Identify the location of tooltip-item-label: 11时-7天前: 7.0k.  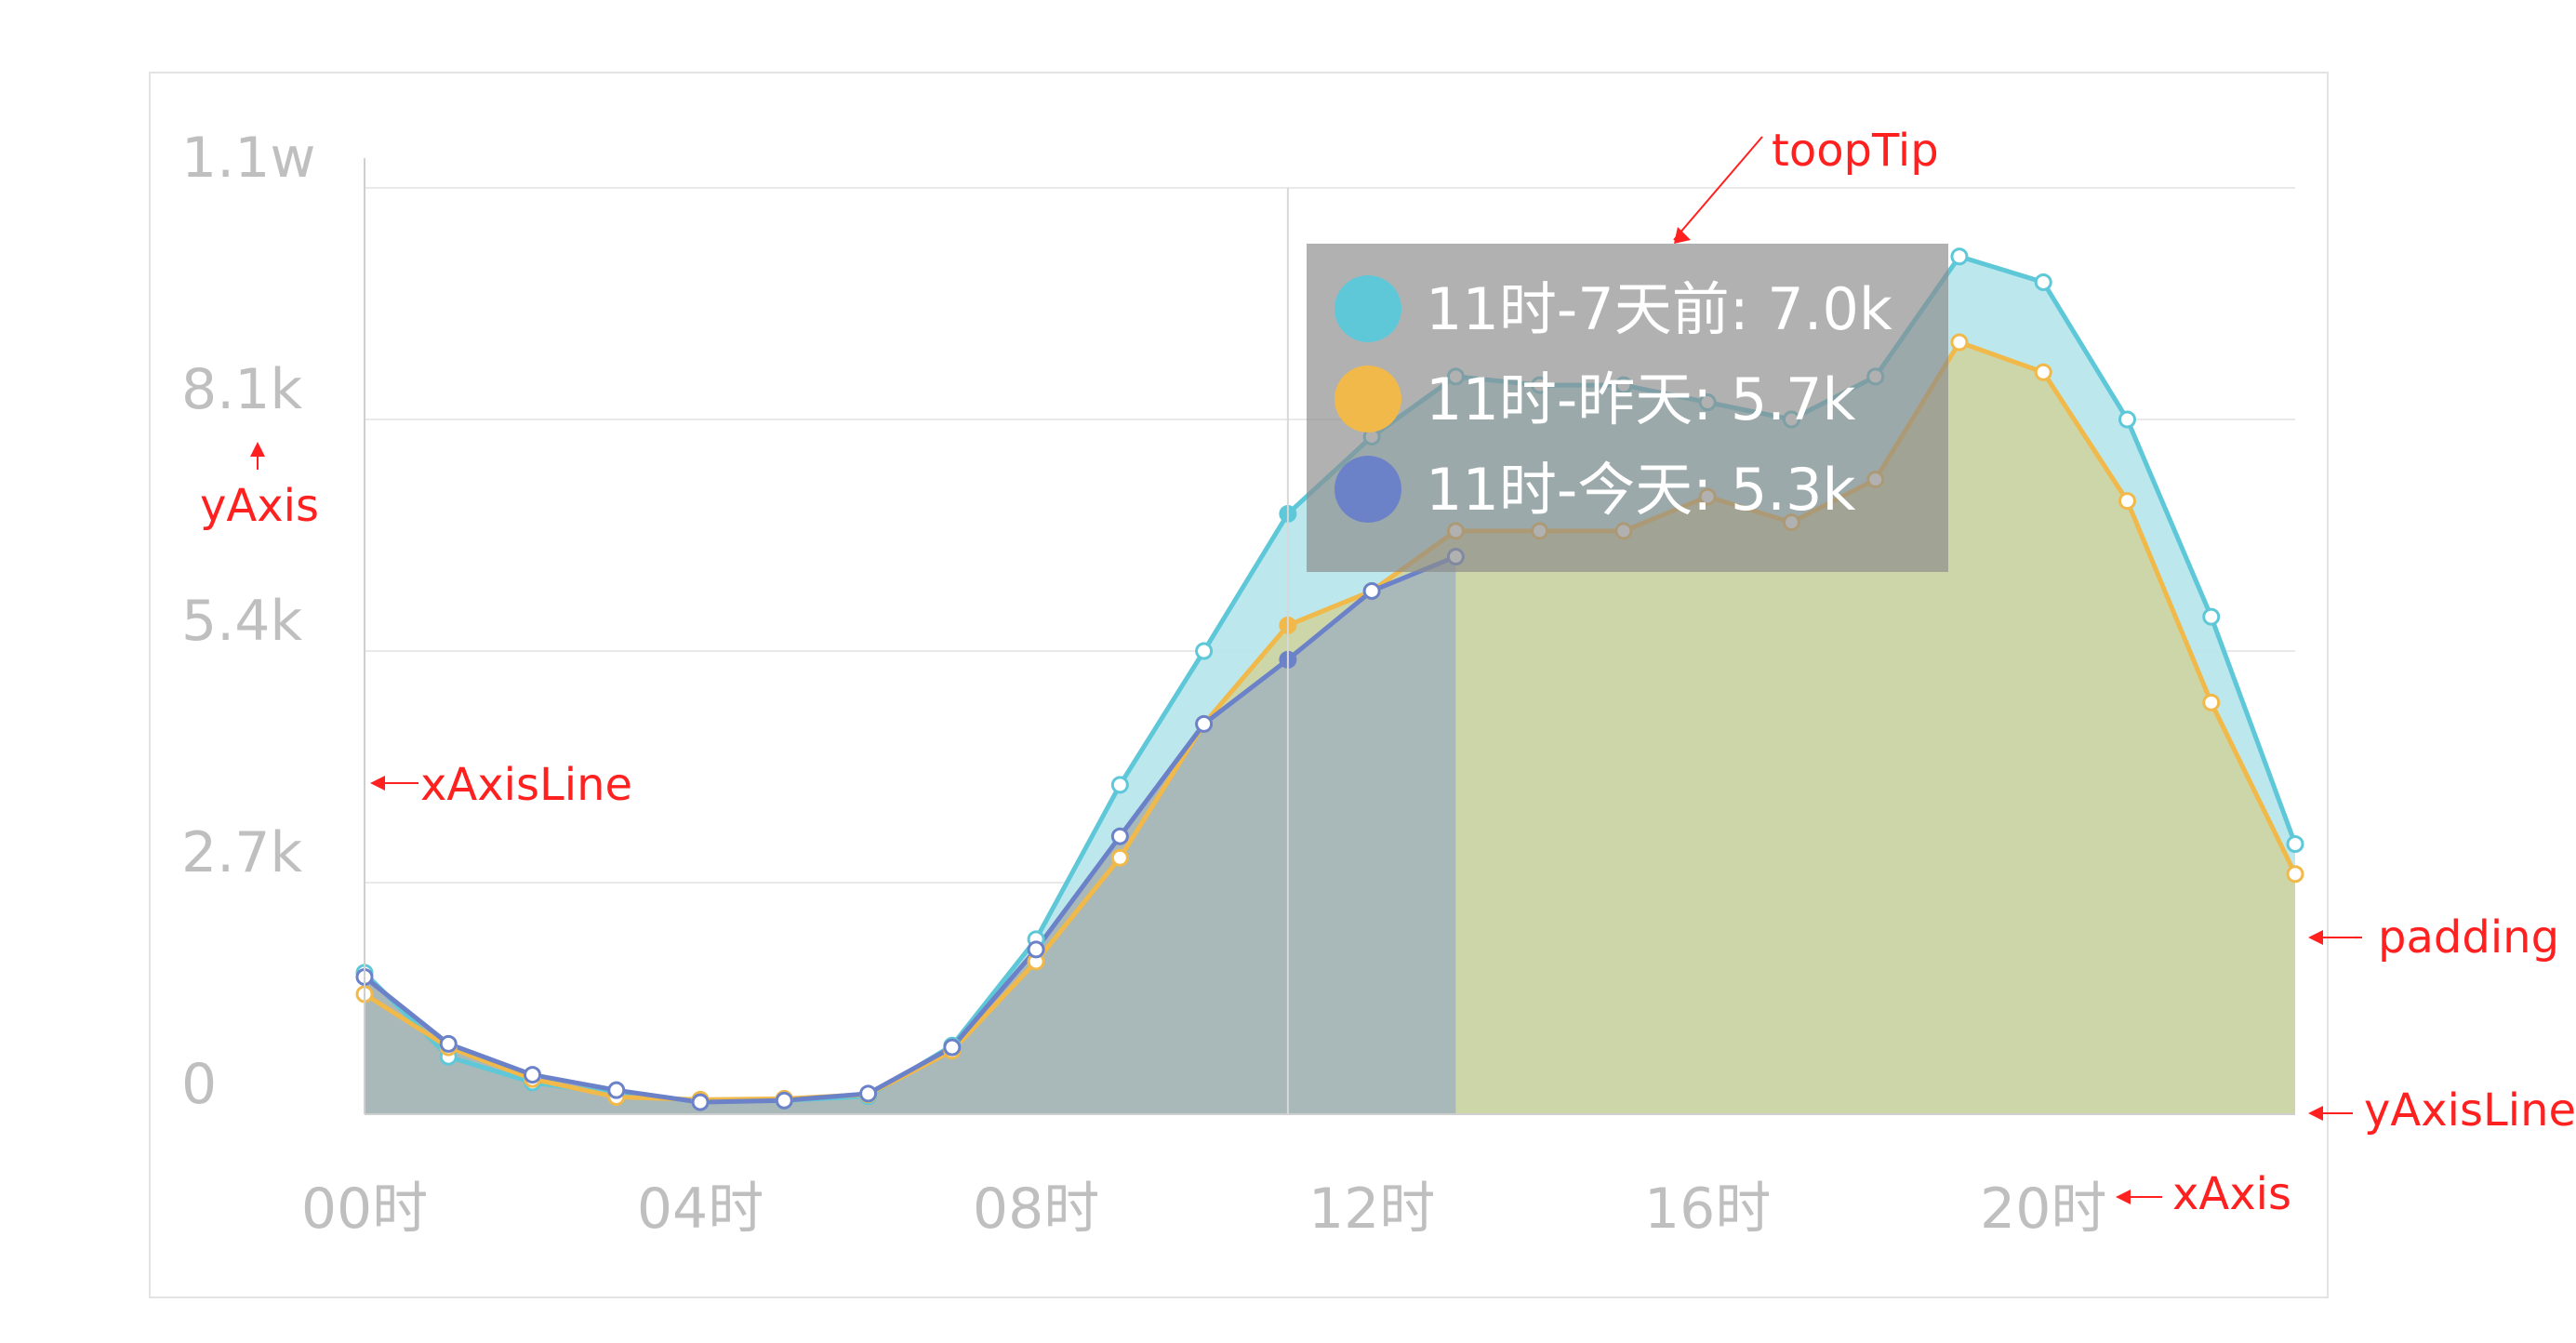
(1659, 309).